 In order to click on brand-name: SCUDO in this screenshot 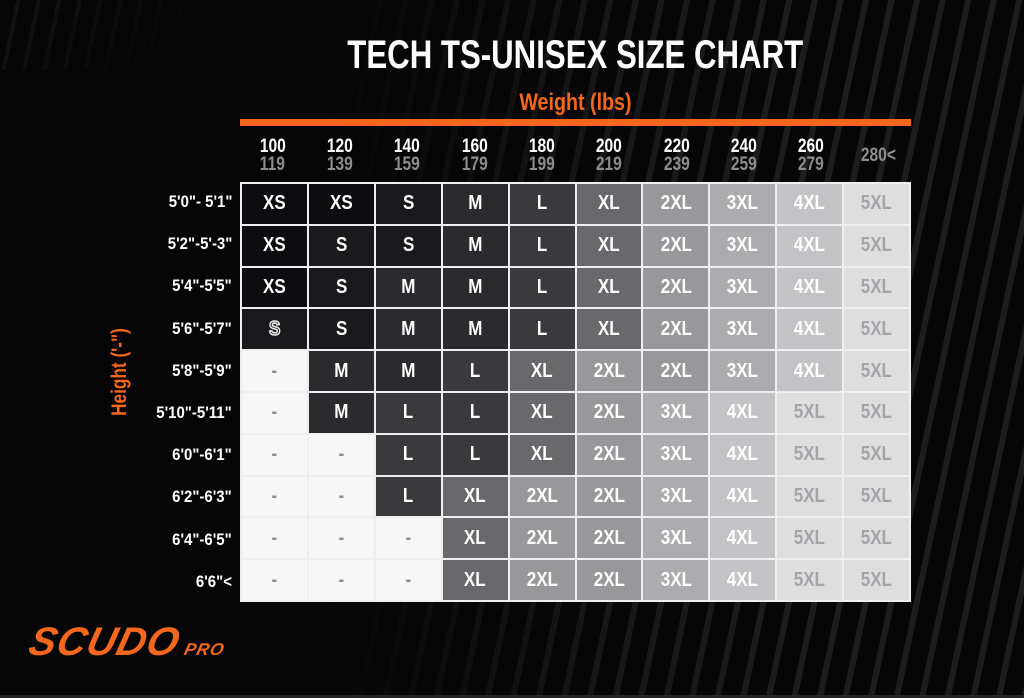, I will do `click(104, 642)`.